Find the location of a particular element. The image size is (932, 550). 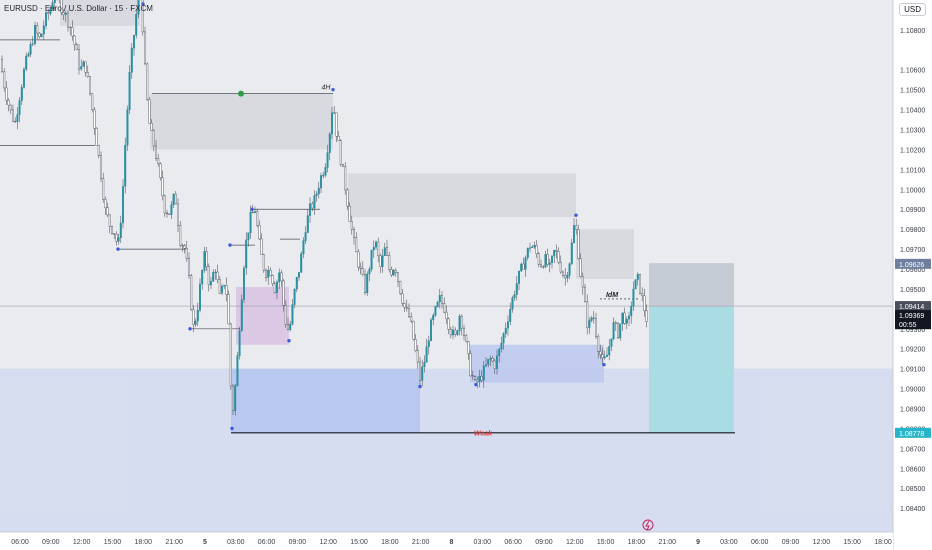

price-tick-label: 1.10800 is located at coordinates (912, 31).